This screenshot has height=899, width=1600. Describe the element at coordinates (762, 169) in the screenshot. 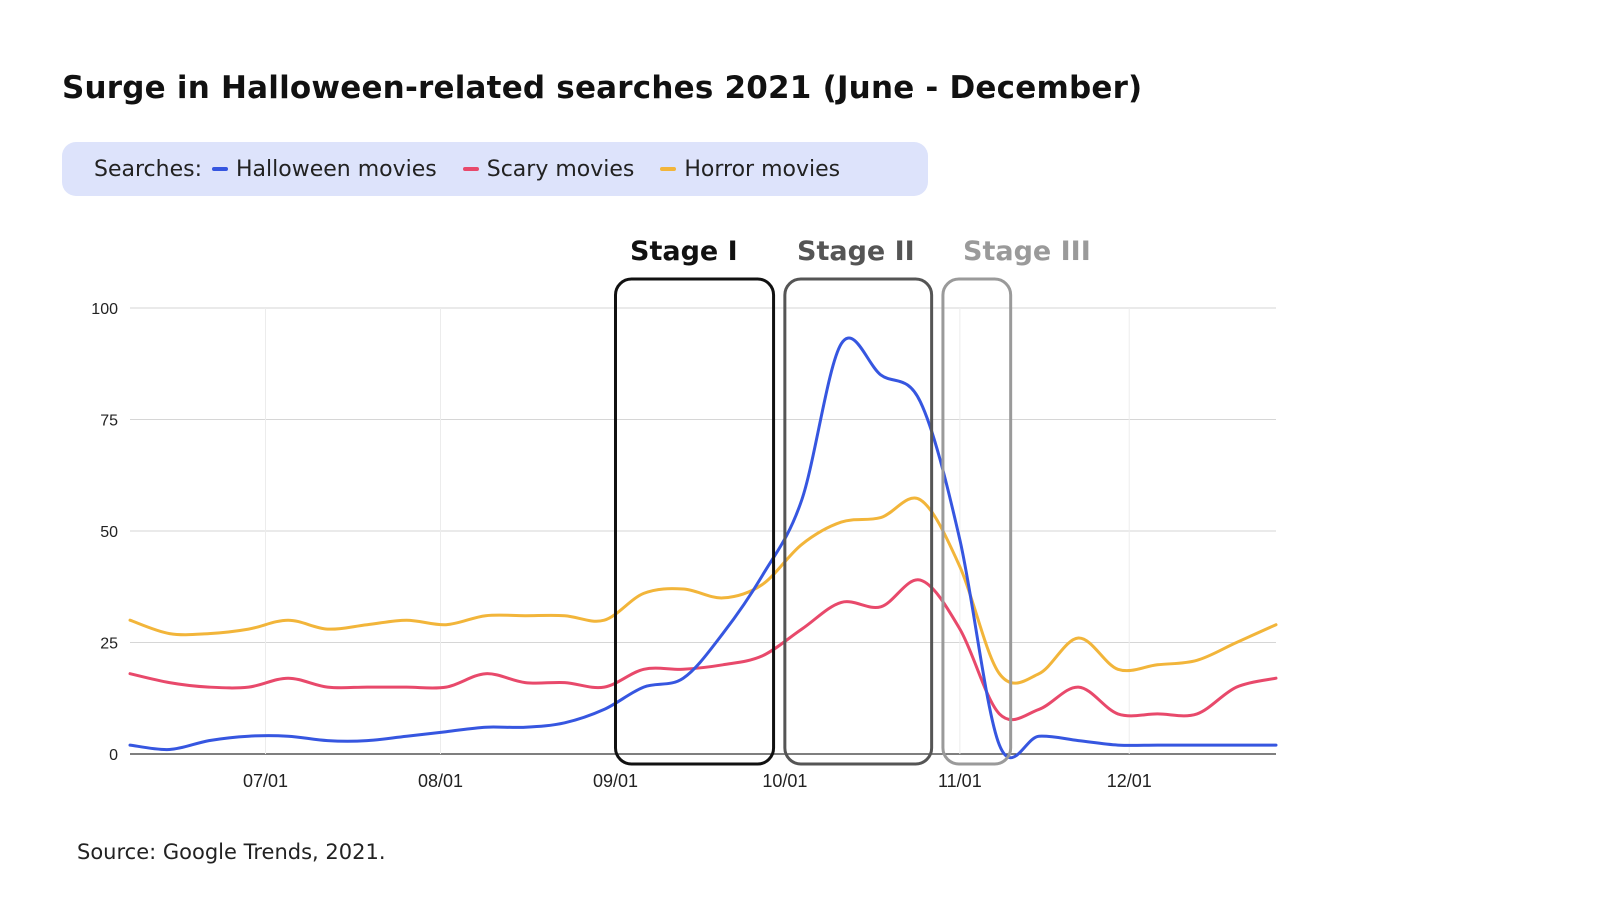

I see `legend-label: Horror movies` at that location.